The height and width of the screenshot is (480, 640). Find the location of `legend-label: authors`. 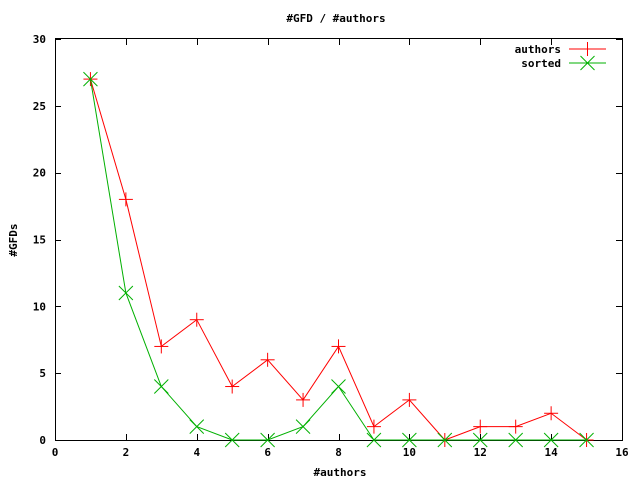

legend-label: authors is located at coordinates (538, 49).